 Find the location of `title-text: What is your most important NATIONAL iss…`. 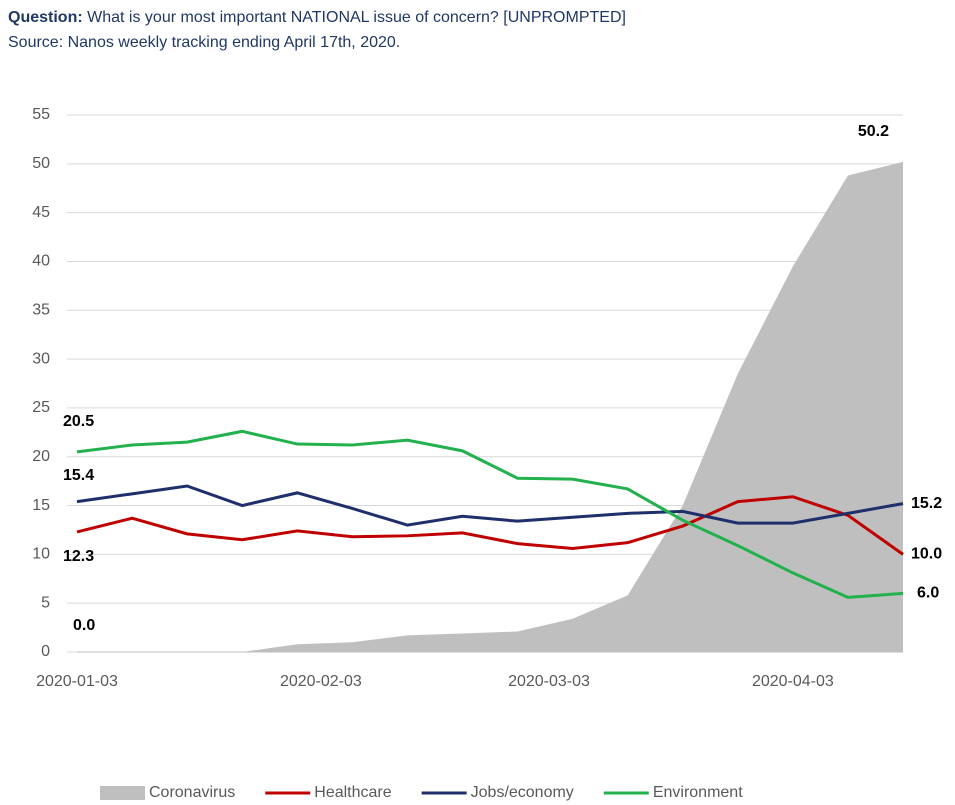

title-text: What is your most important NATIONAL iss… is located at coordinates (356, 17).